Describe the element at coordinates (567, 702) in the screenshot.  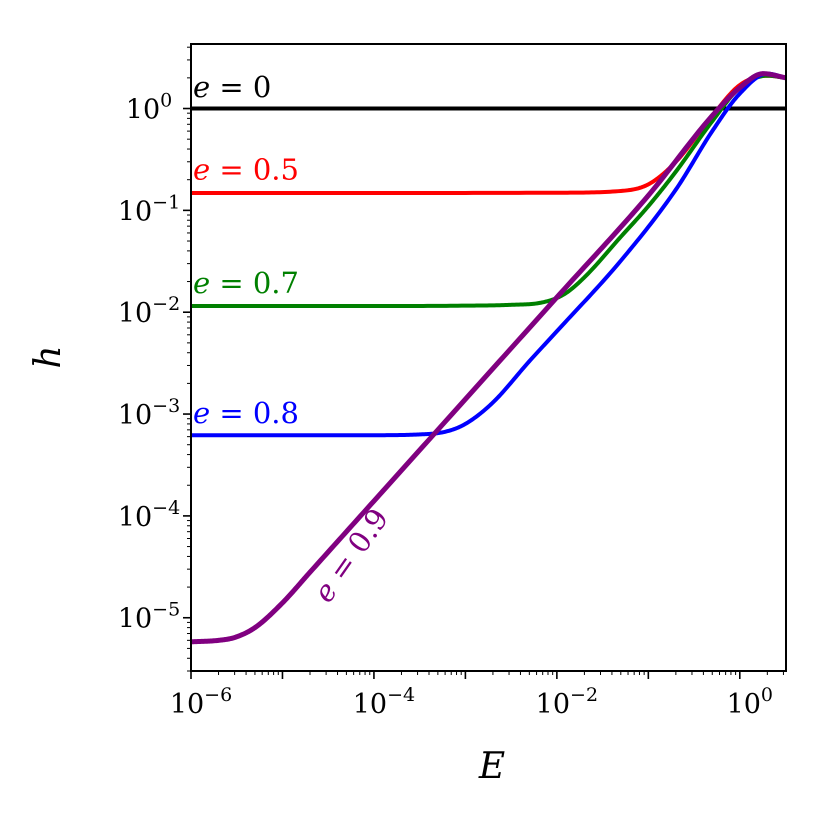
I see `x-tick-label: 10⁻²` at that location.